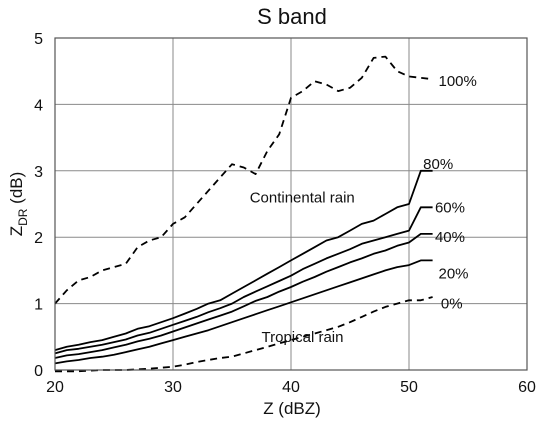 Image resolution: width=550 pixels, height=424 pixels. Describe the element at coordinates (458, 81) in the screenshot. I see `series-label: 100%` at that location.